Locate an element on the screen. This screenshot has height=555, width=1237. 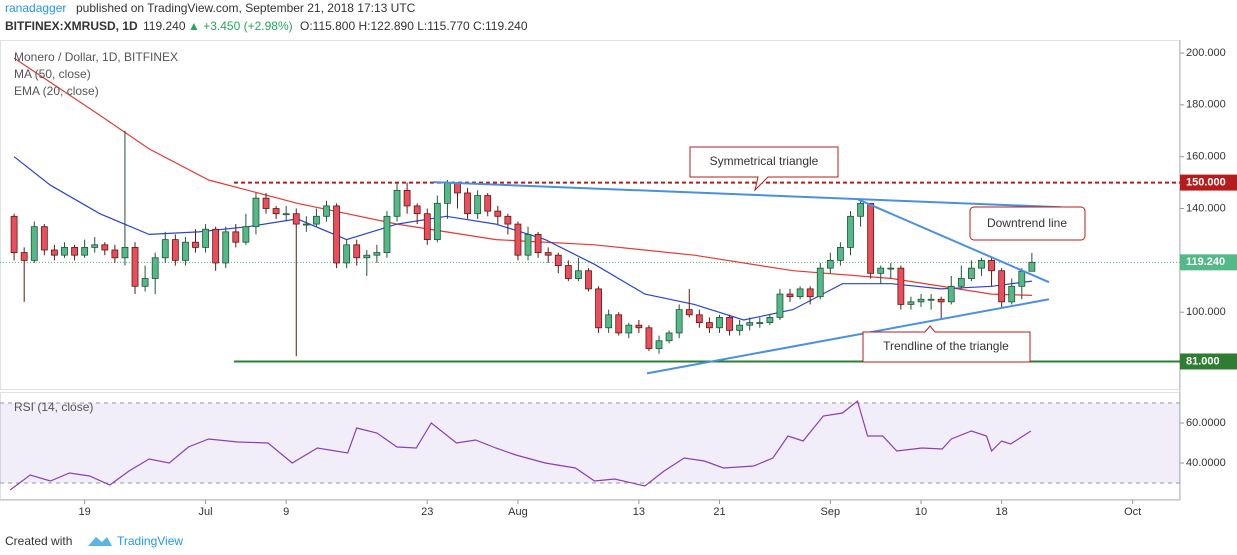
legend-entry: EMA (20, close) is located at coordinates (56, 91).